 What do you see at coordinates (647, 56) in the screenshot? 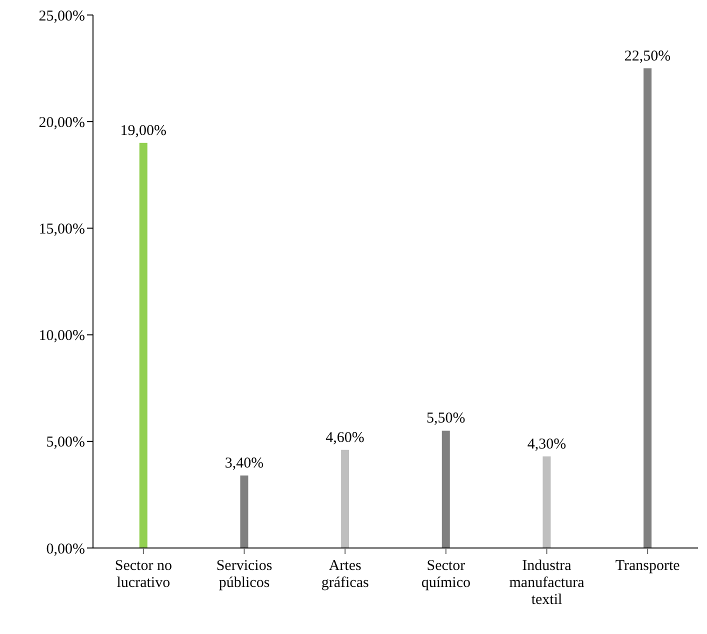
I see `data-label: 22,50%` at bounding box center [647, 56].